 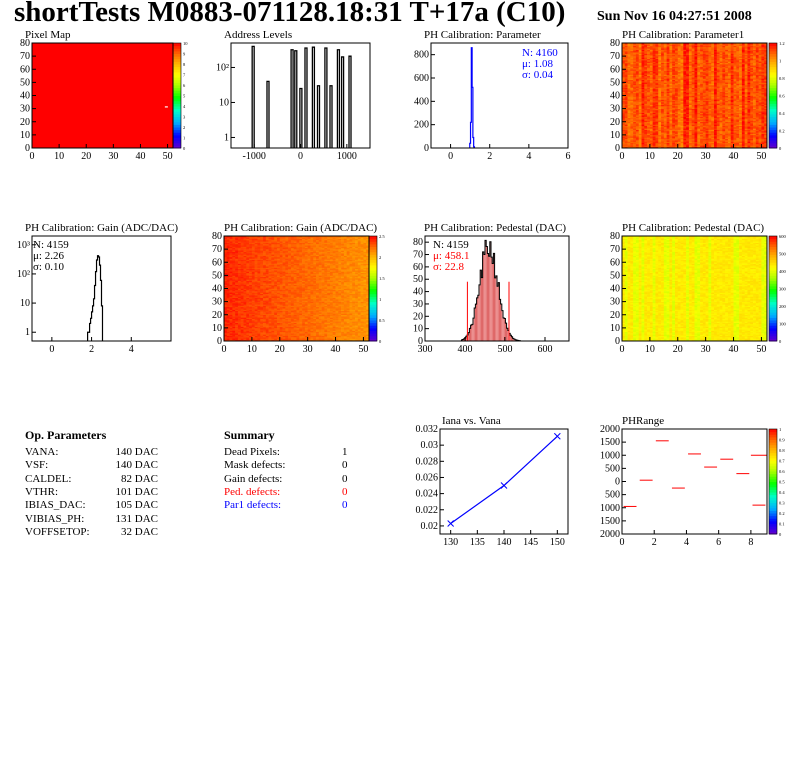 What do you see at coordinates (140, 156) in the screenshot?
I see `x-tick-label: 40` at bounding box center [140, 156].